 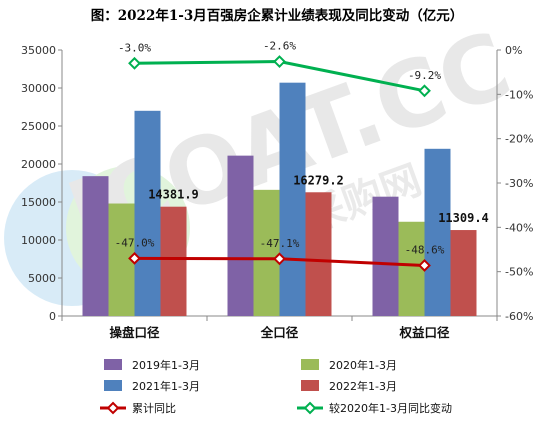 What do you see at coordinates (42, 278) in the screenshot?
I see `y-tick-label: 5000` at bounding box center [42, 278].